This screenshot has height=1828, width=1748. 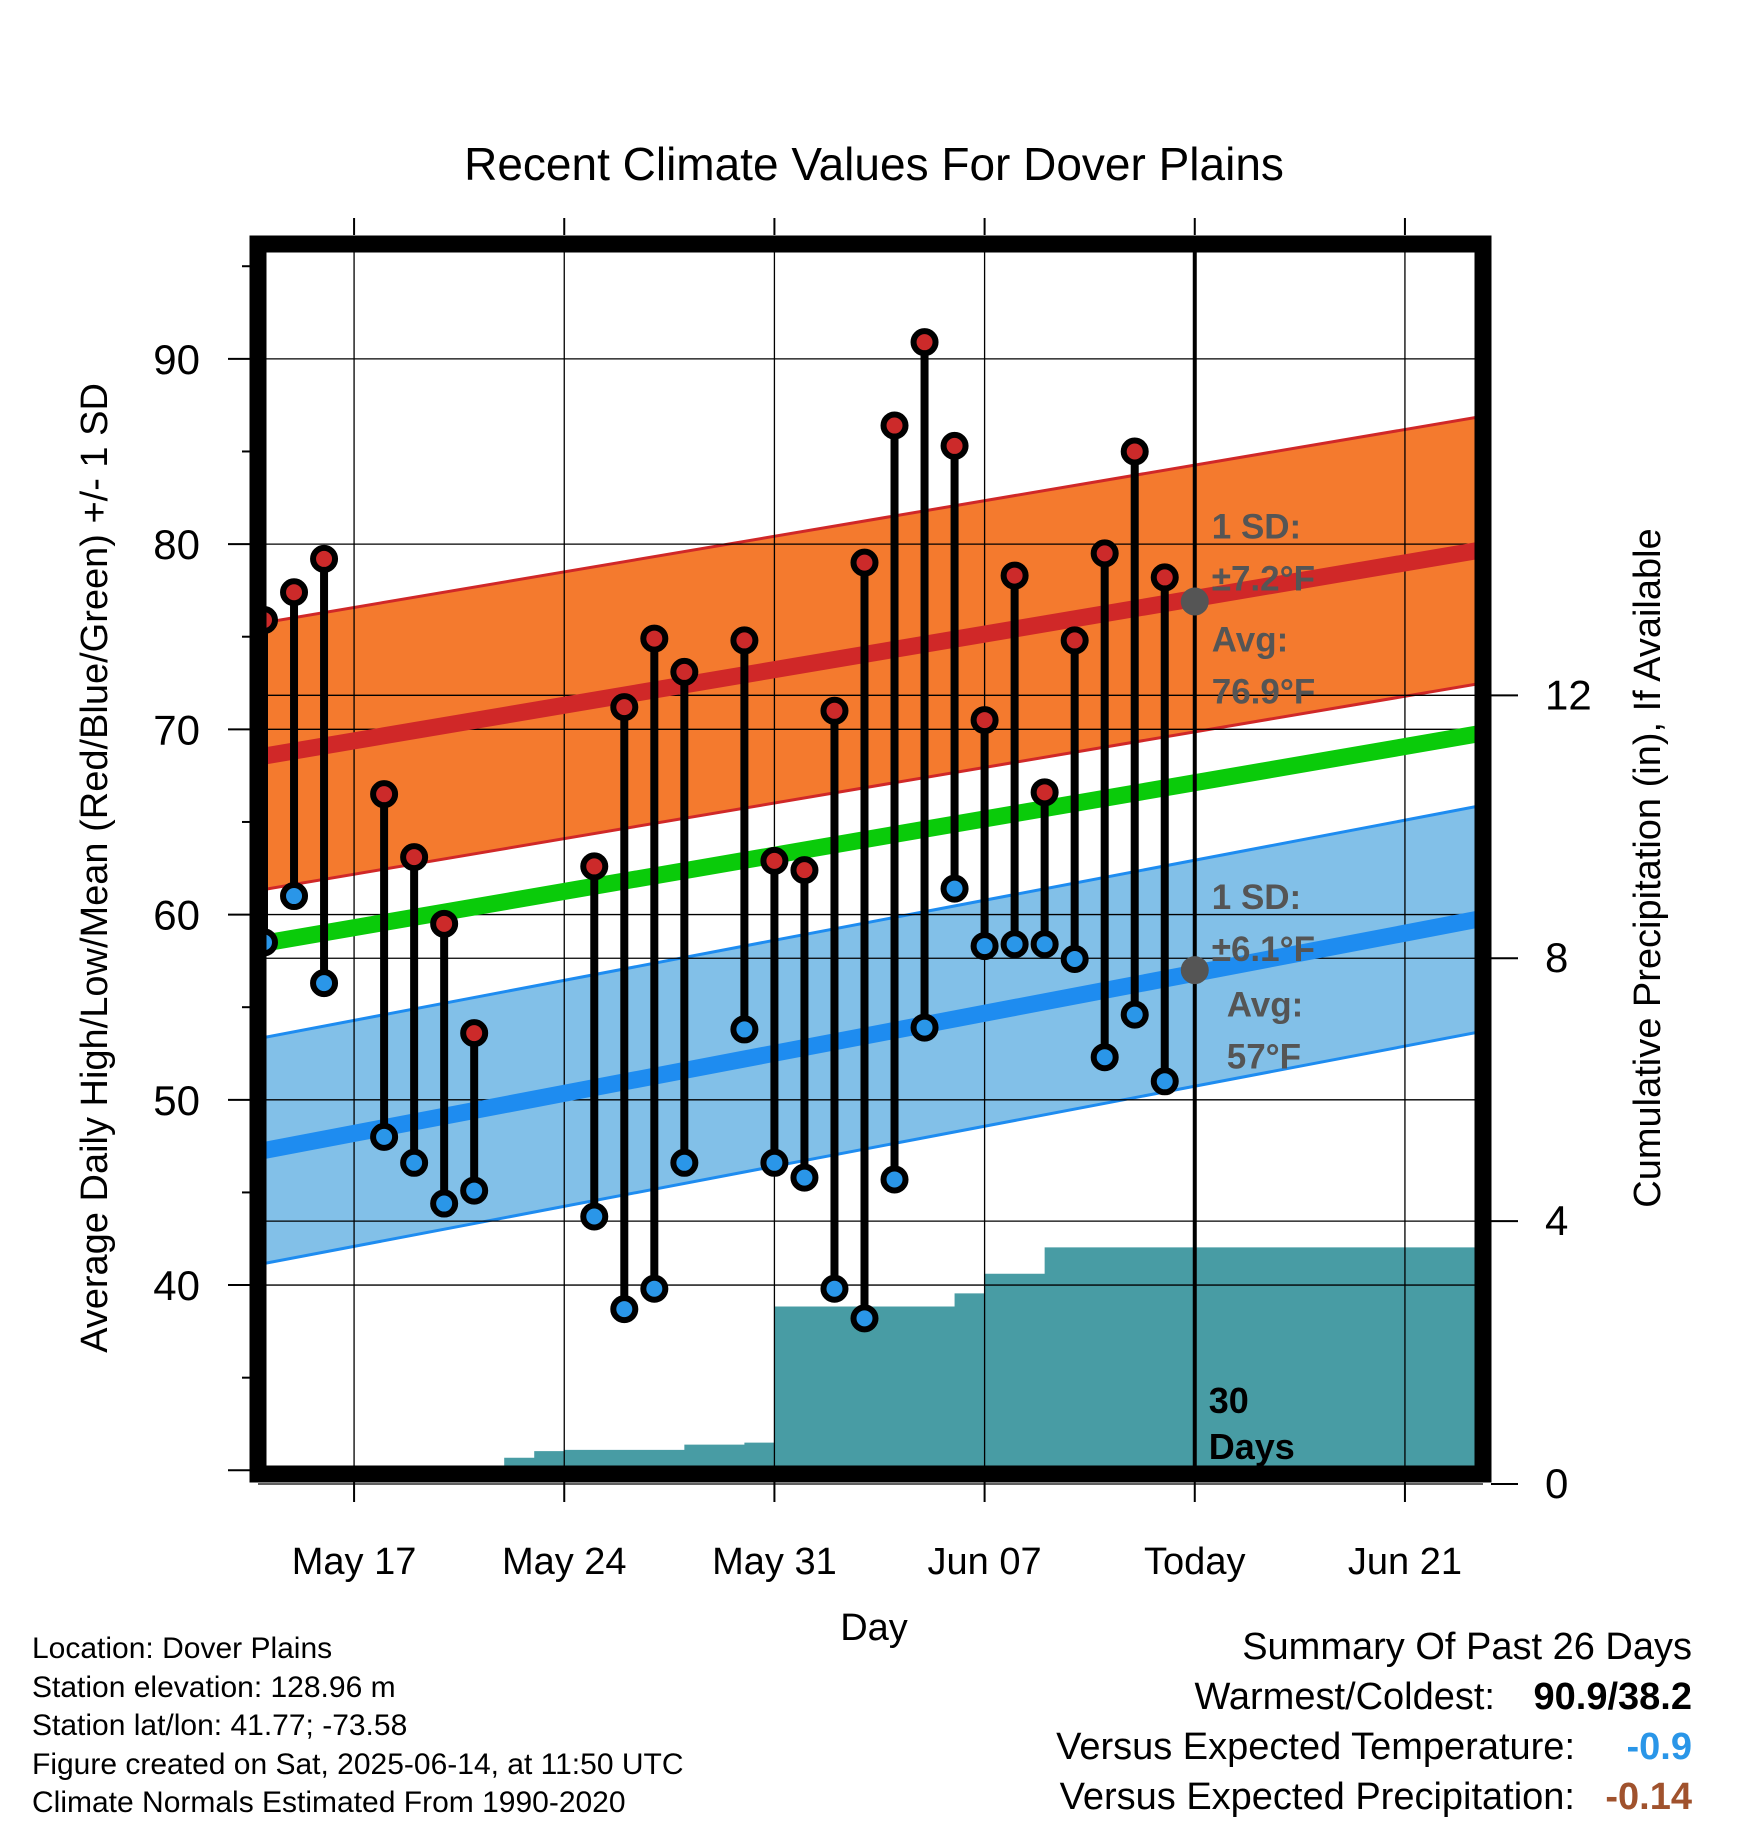 What do you see at coordinates (564, 1562) in the screenshot?
I see `x-tick-label: May 24` at bounding box center [564, 1562].